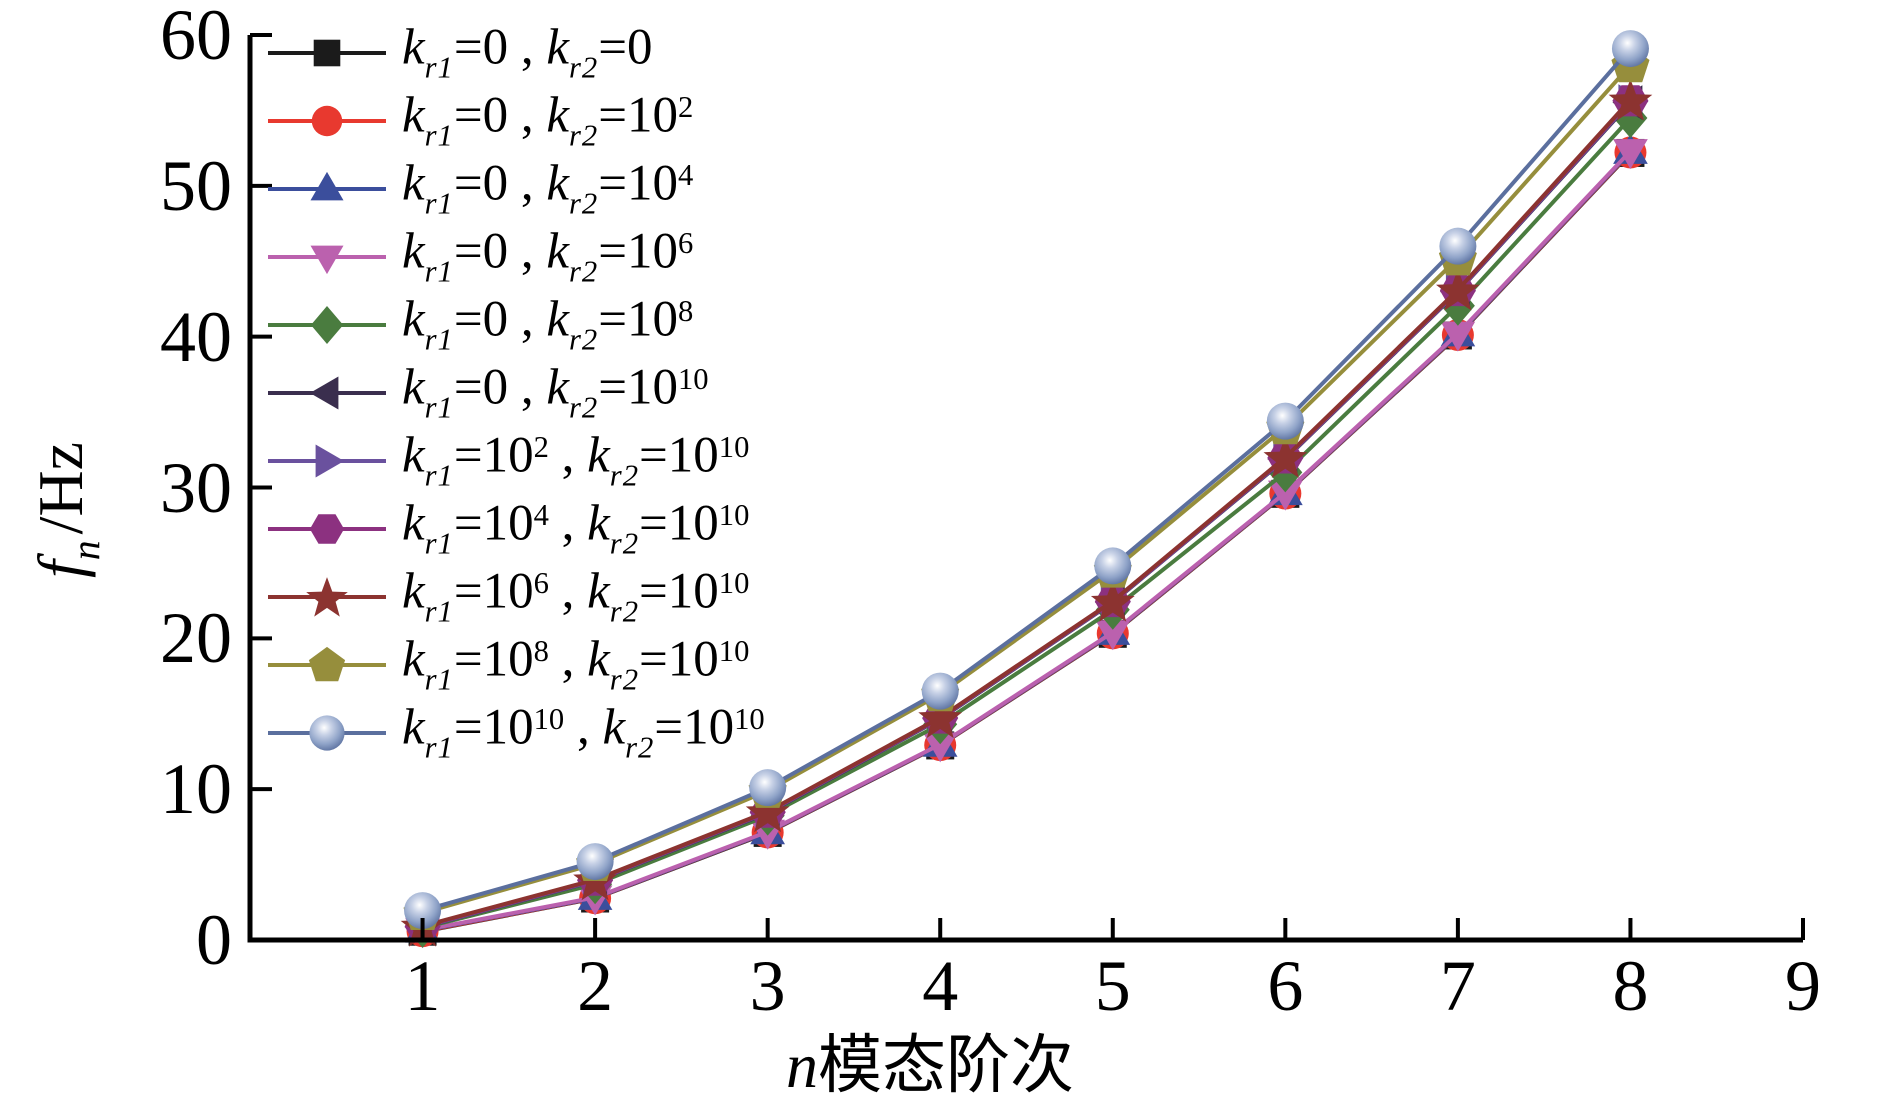 The height and width of the screenshot is (1113, 1890). I want to click on legend-label: kr1=104 , kr2=1010, so click(575, 529).